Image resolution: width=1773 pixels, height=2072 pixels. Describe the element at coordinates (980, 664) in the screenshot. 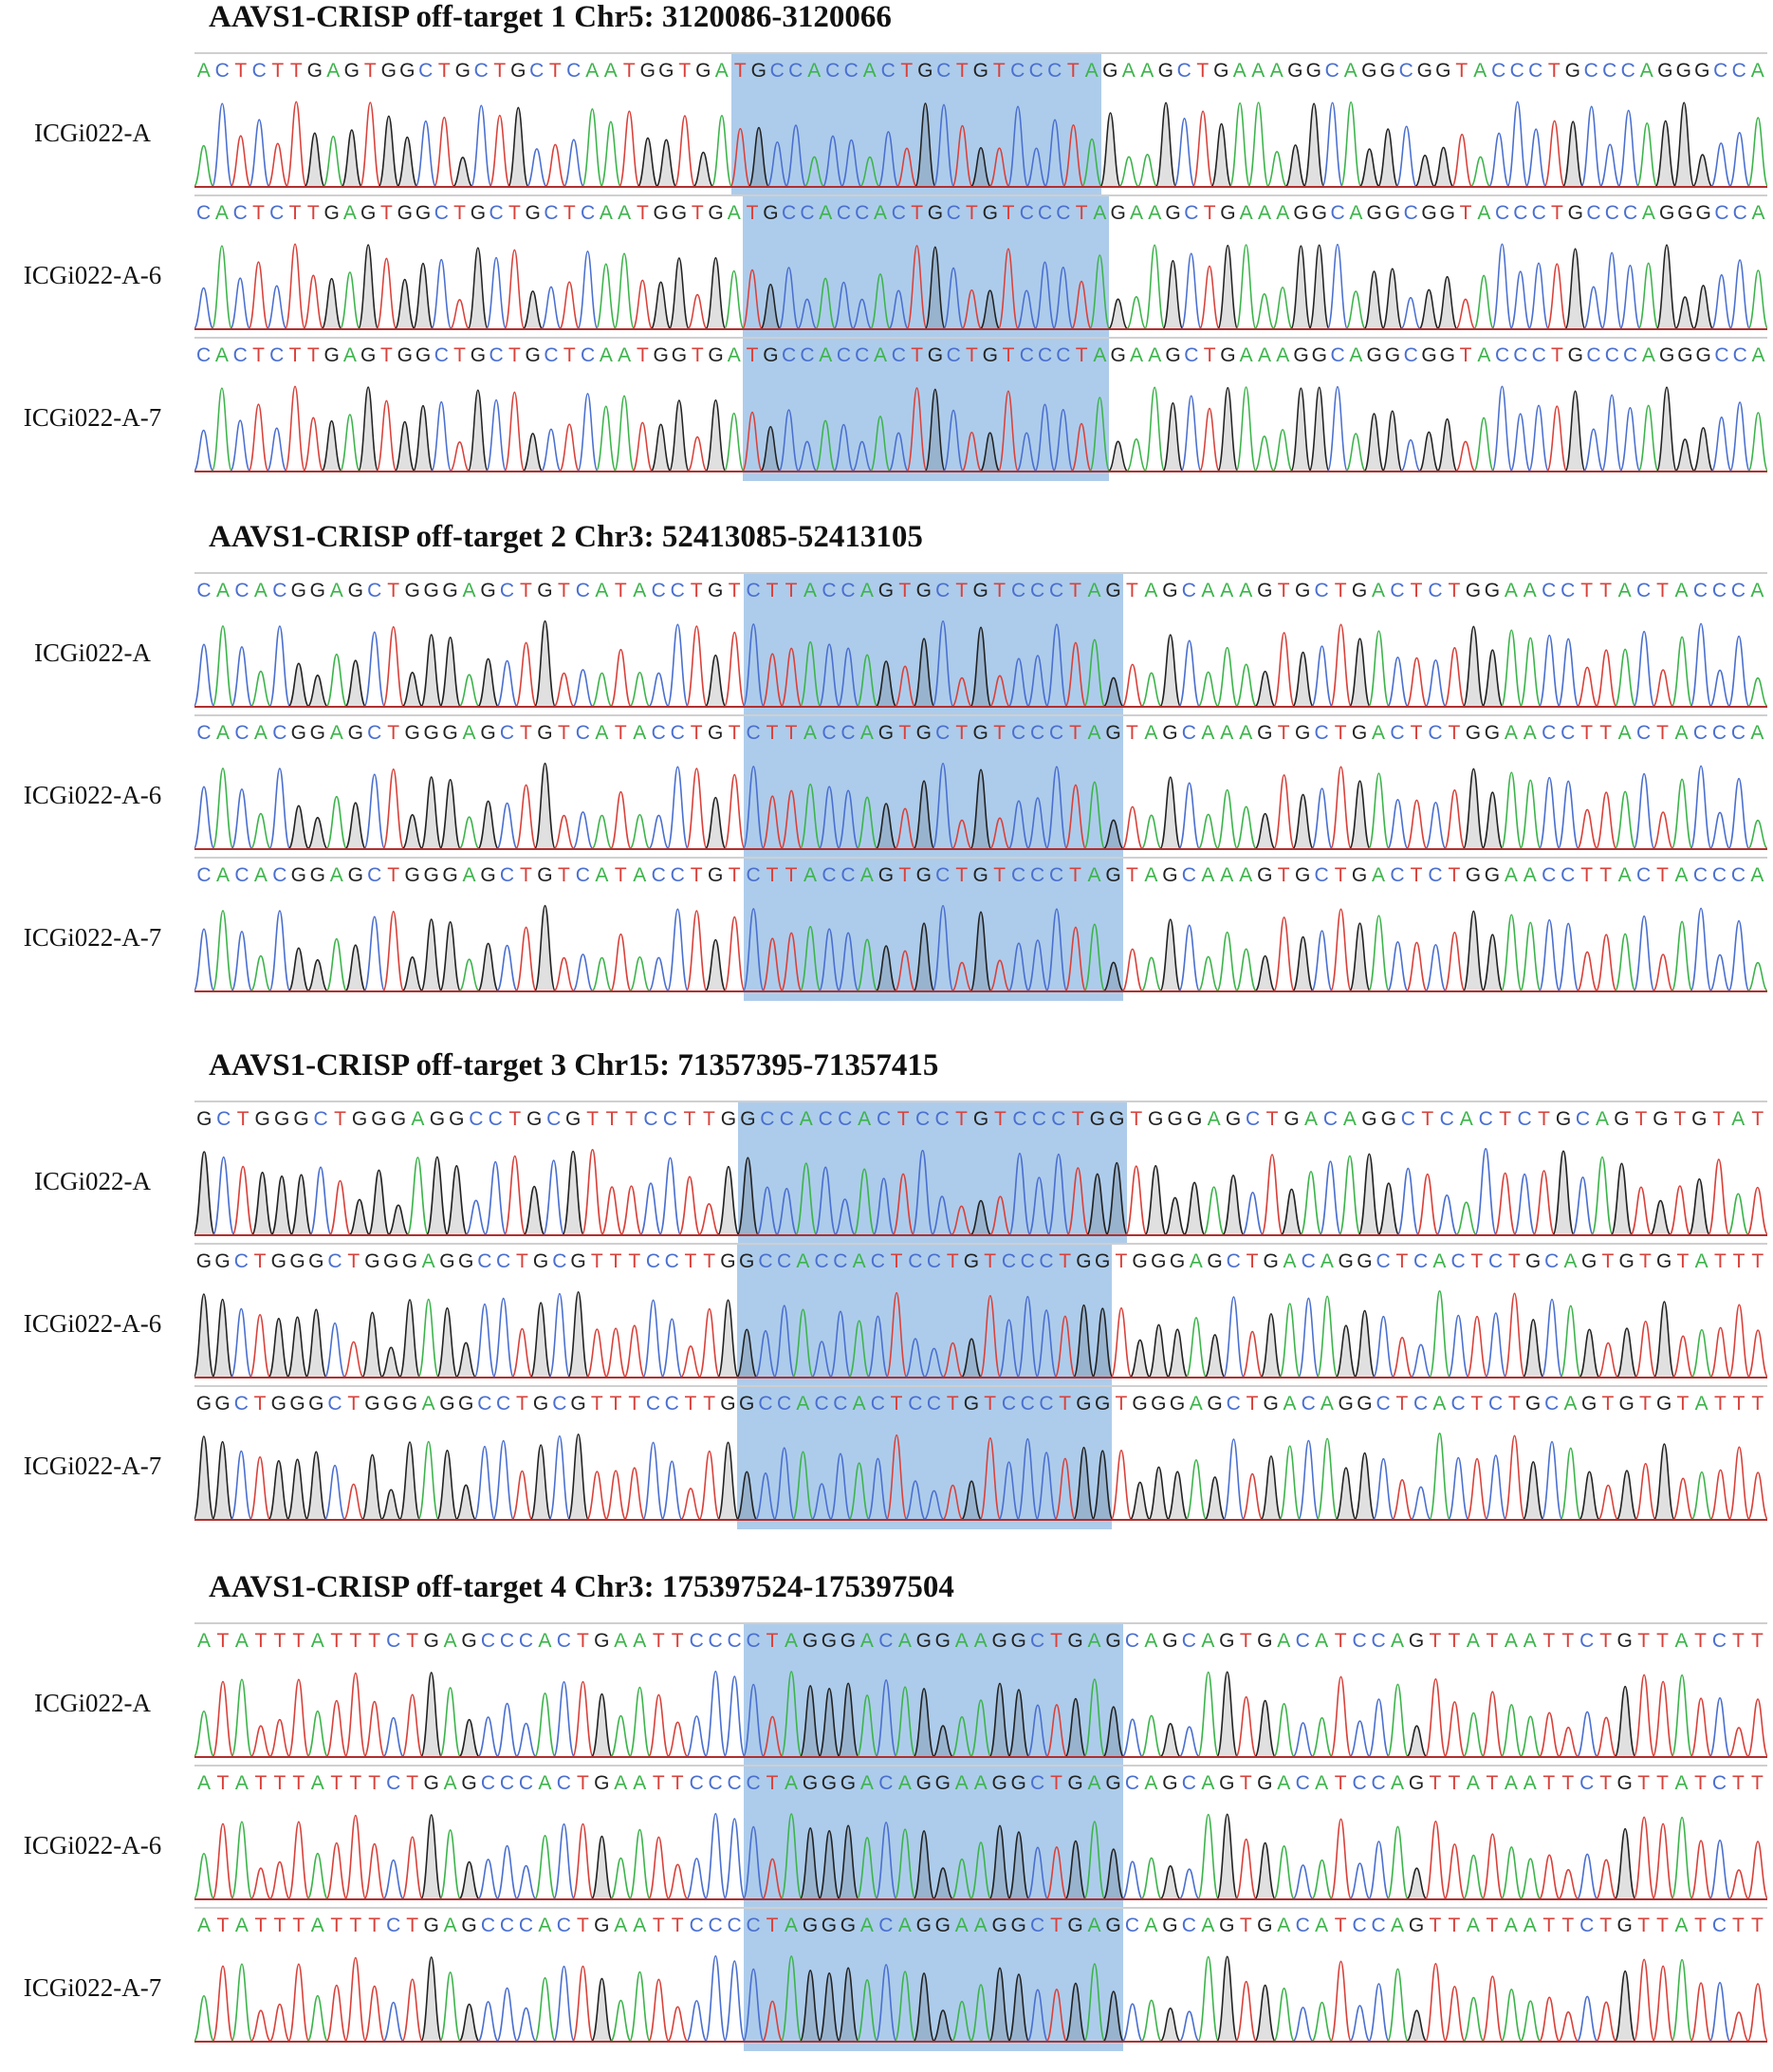

I see `chromatogram-trace` at that location.